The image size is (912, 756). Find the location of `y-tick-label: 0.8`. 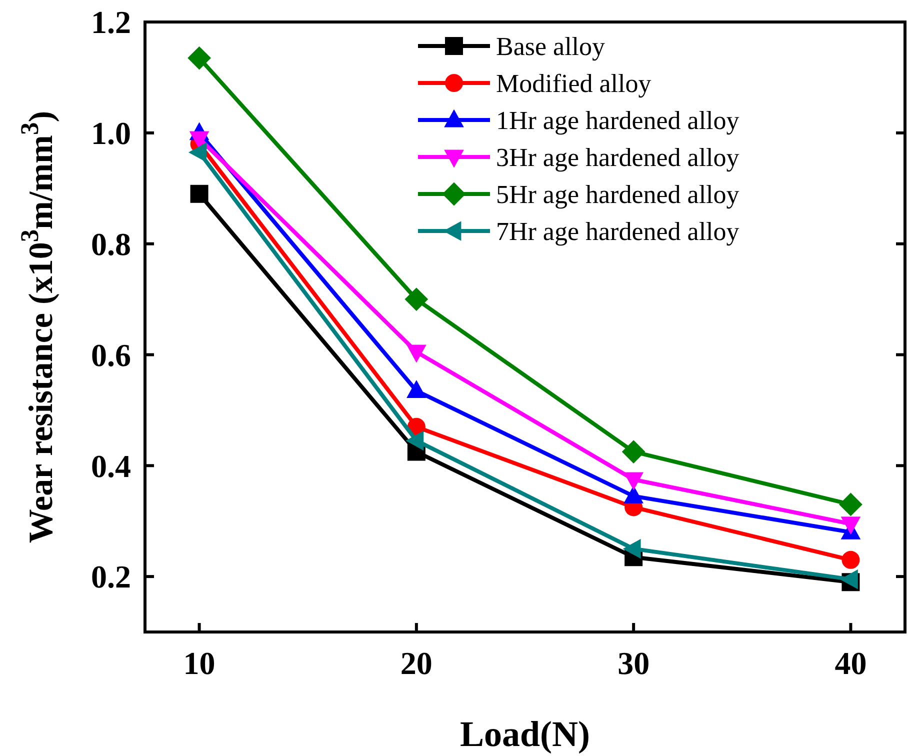

y-tick-label: 0.8 is located at coordinates (111, 244).